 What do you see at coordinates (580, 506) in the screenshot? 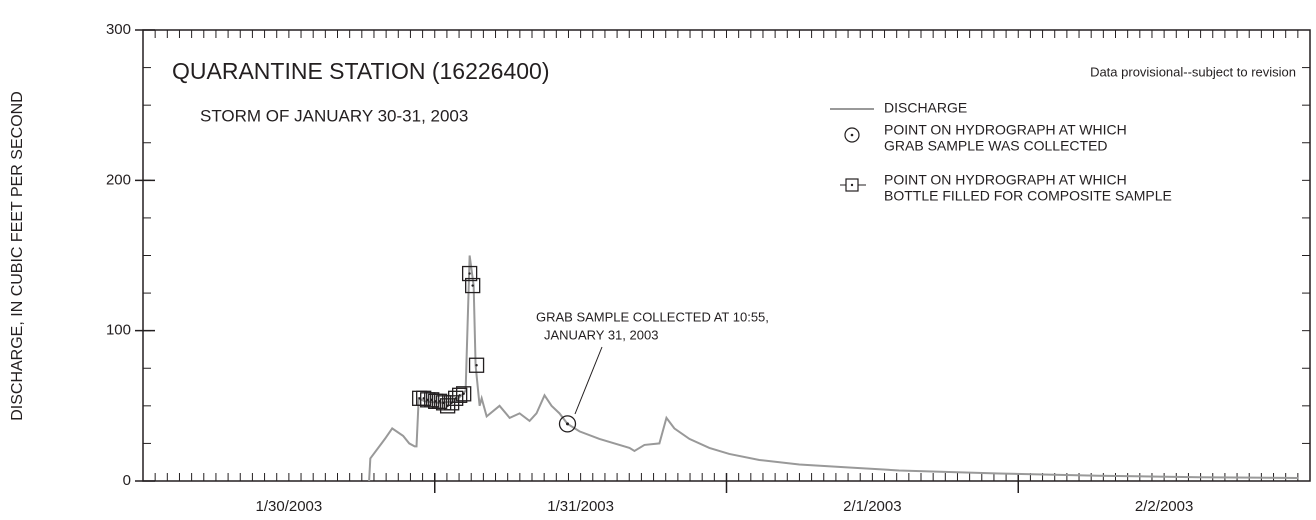
I see `x-tick-label: 1/31/2003` at bounding box center [580, 506].